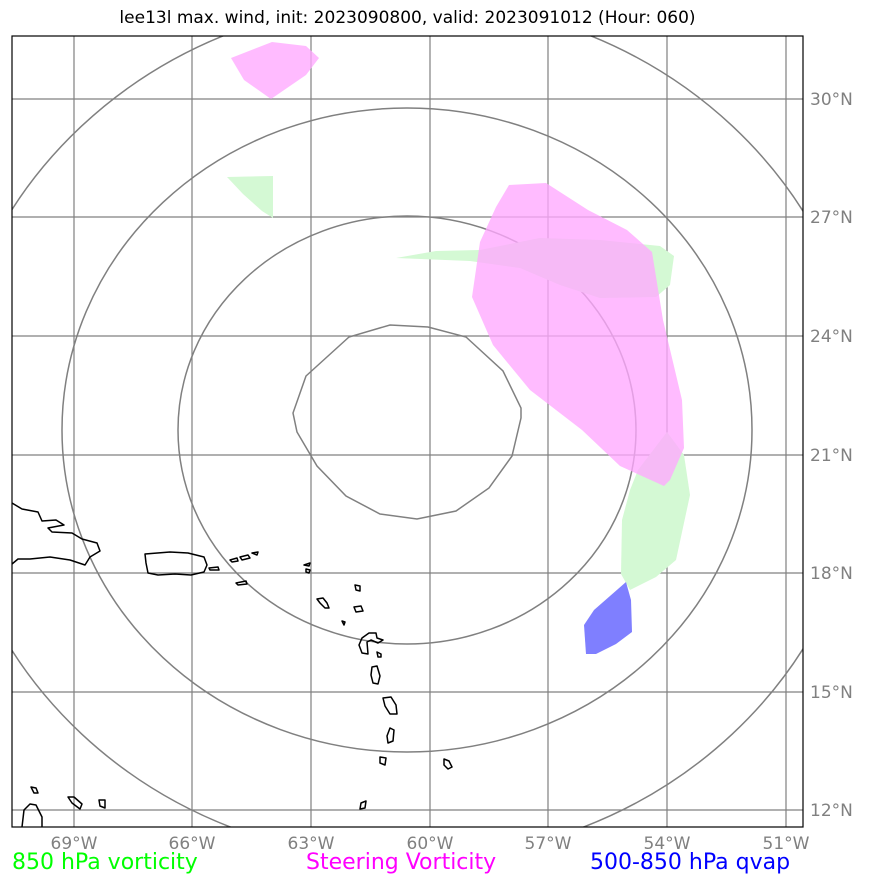  Describe the element at coordinates (379, 654) in the screenshot. I see `coastline-dominica` at that location.